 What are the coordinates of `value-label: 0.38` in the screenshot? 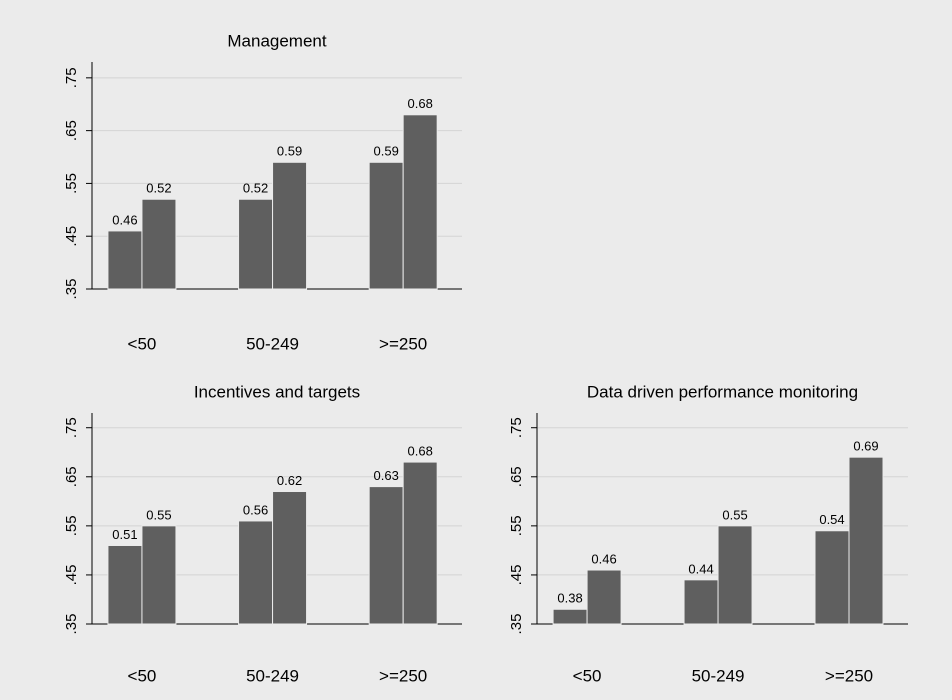 It's located at (569, 598).